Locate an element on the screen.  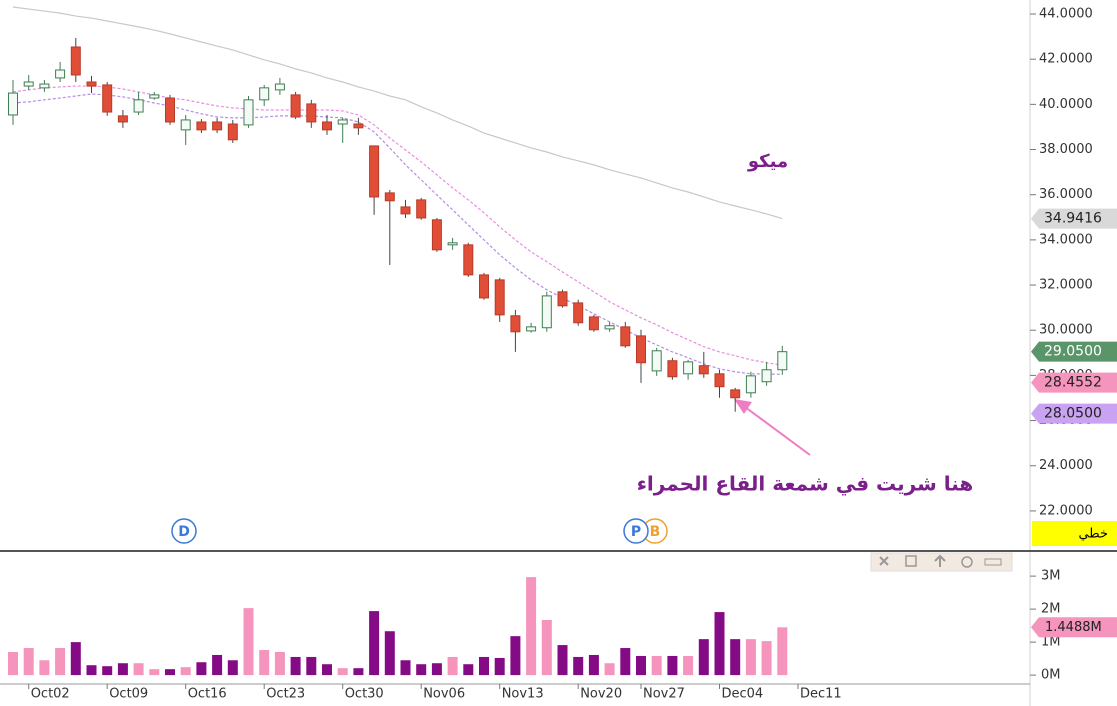
x-tick-label: Oct02 is located at coordinates (50, 694).